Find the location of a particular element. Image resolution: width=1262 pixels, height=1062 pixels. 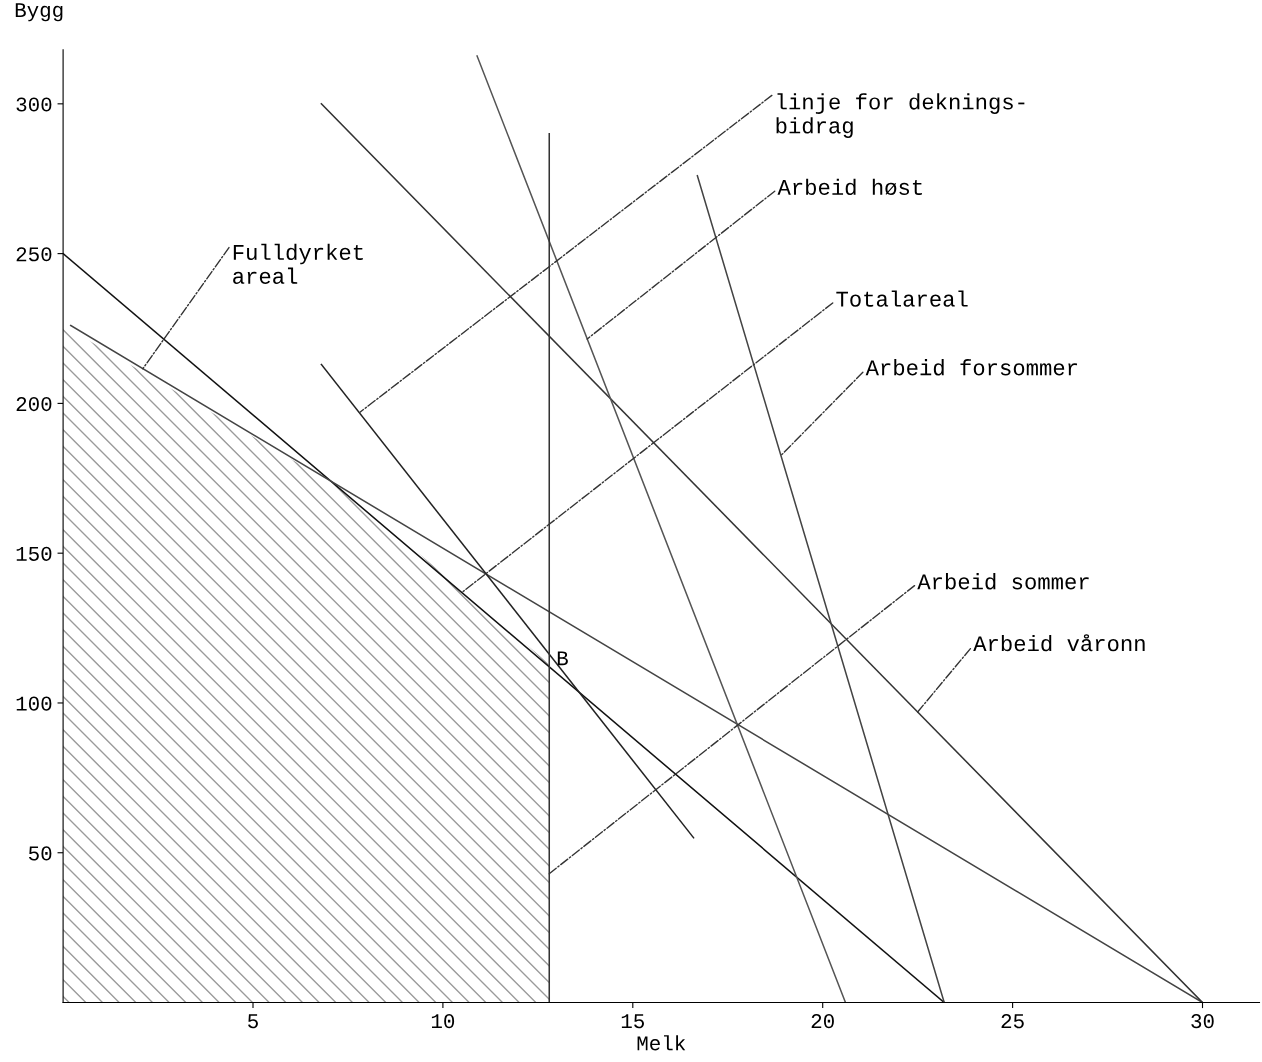

y-axis-title: Bygg is located at coordinates (39, 12).